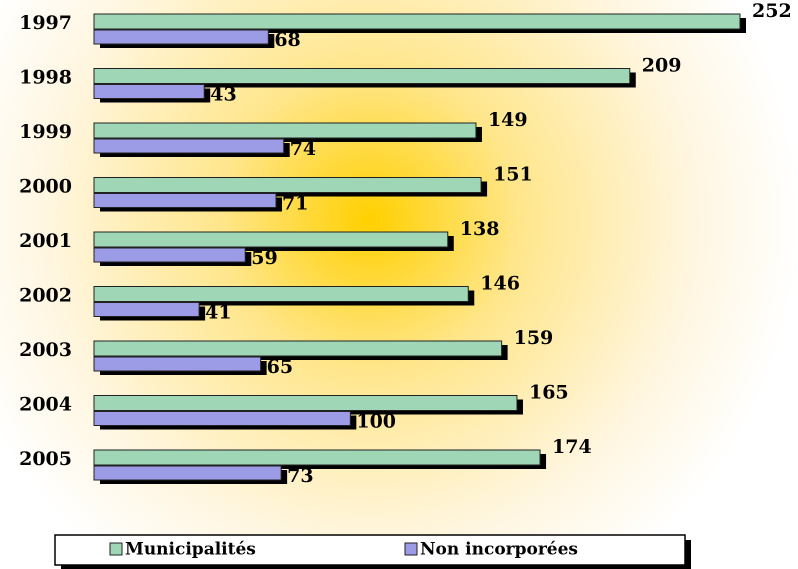 The height and width of the screenshot is (569, 798). I want to click on data-label: 149, so click(508, 120).